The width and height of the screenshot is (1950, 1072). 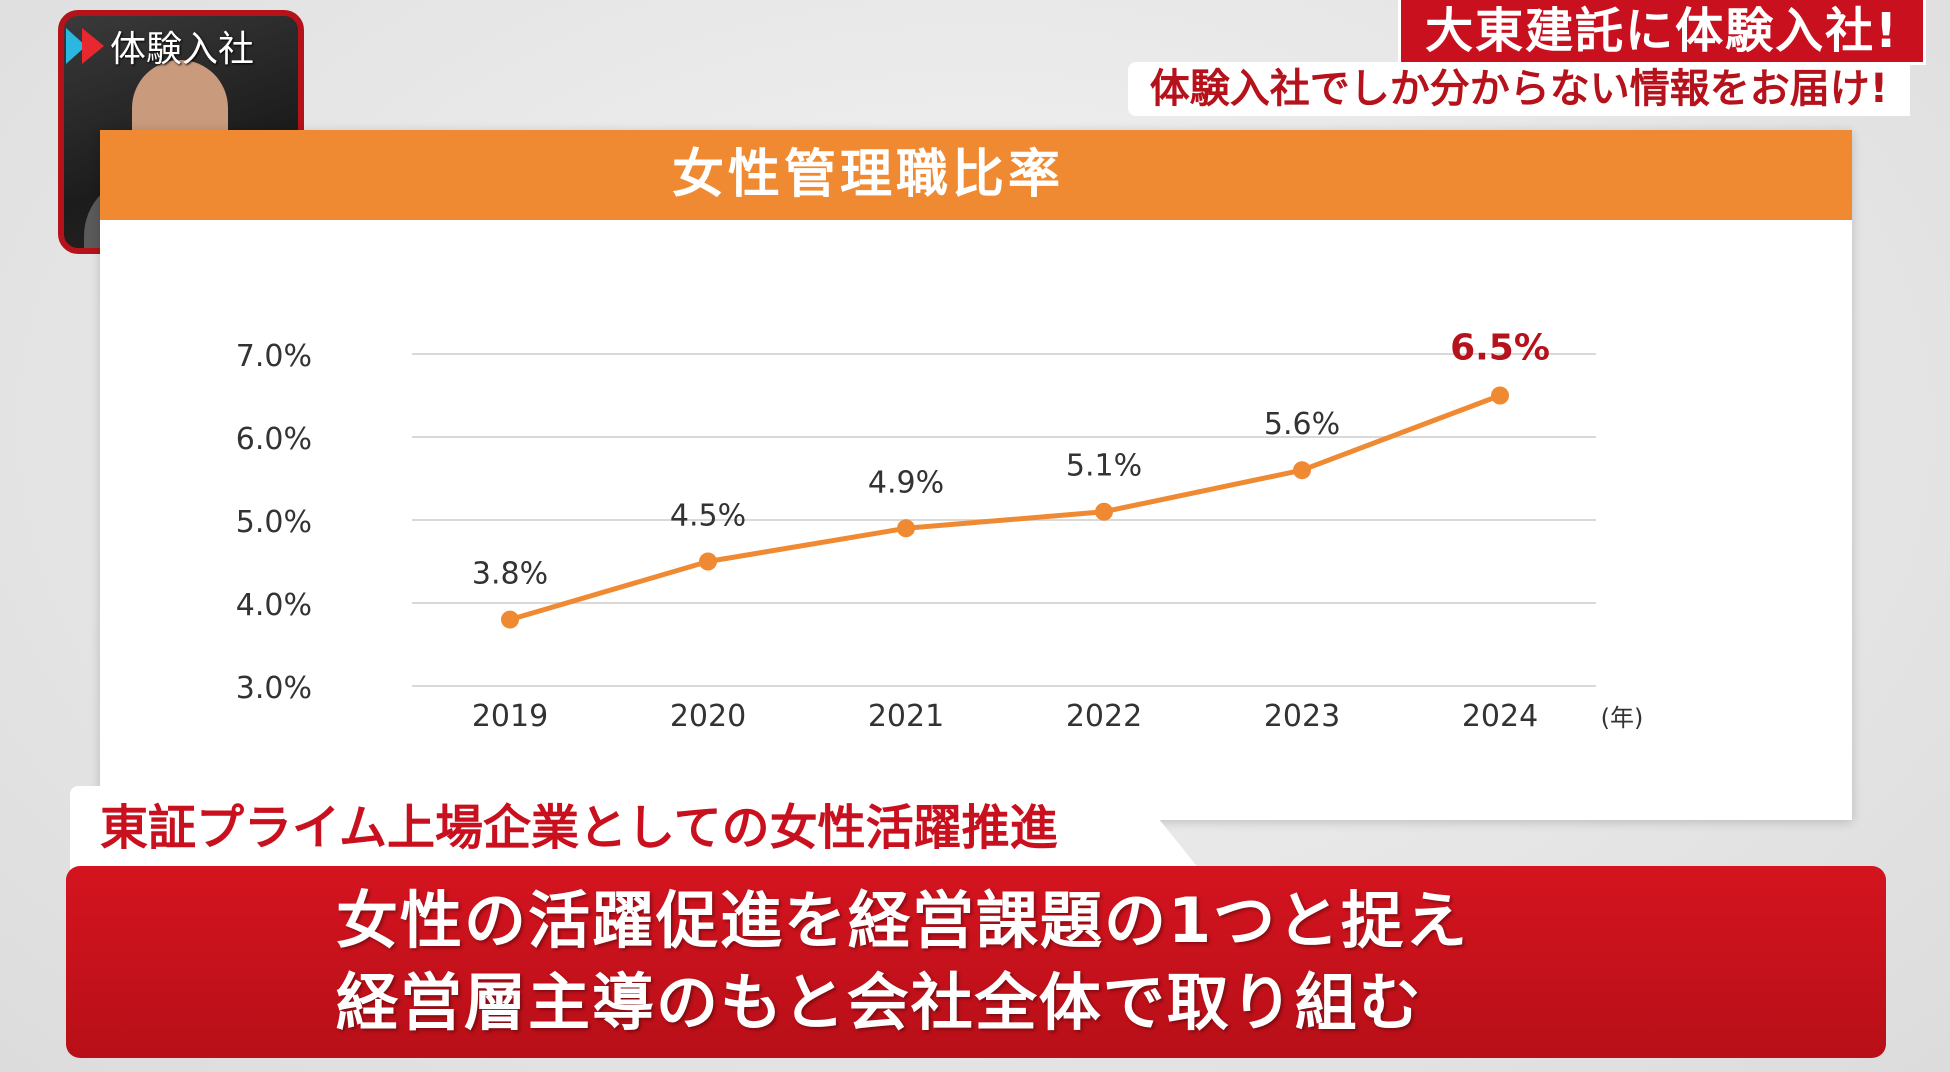 What do you see at coordinates (1500, 348) in the screenshot?
I see `data-label: 6.5%` at bounding box center [1500, 348].